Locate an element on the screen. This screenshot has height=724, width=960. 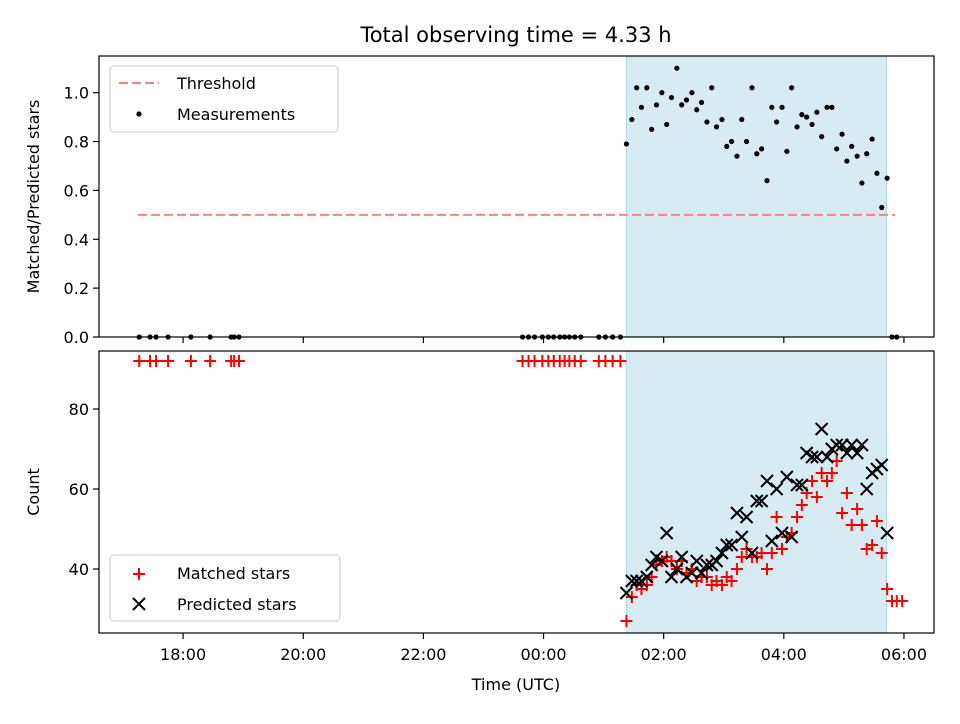
x-tick-label: 22:00 is located at coordinates (423, 654).